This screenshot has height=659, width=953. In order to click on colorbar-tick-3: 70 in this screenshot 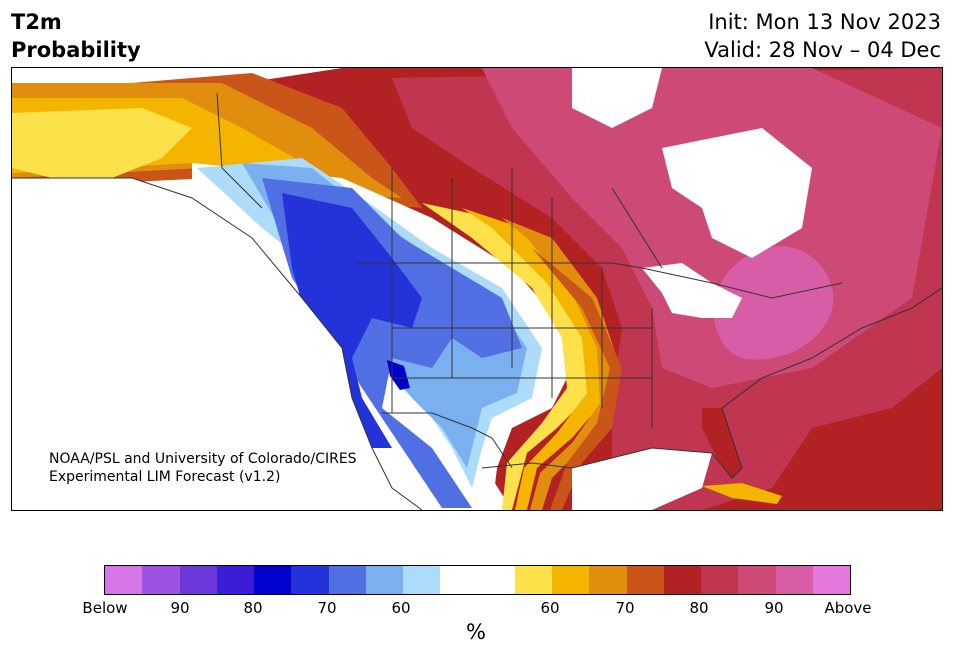, I will do `click(327, 608)`.